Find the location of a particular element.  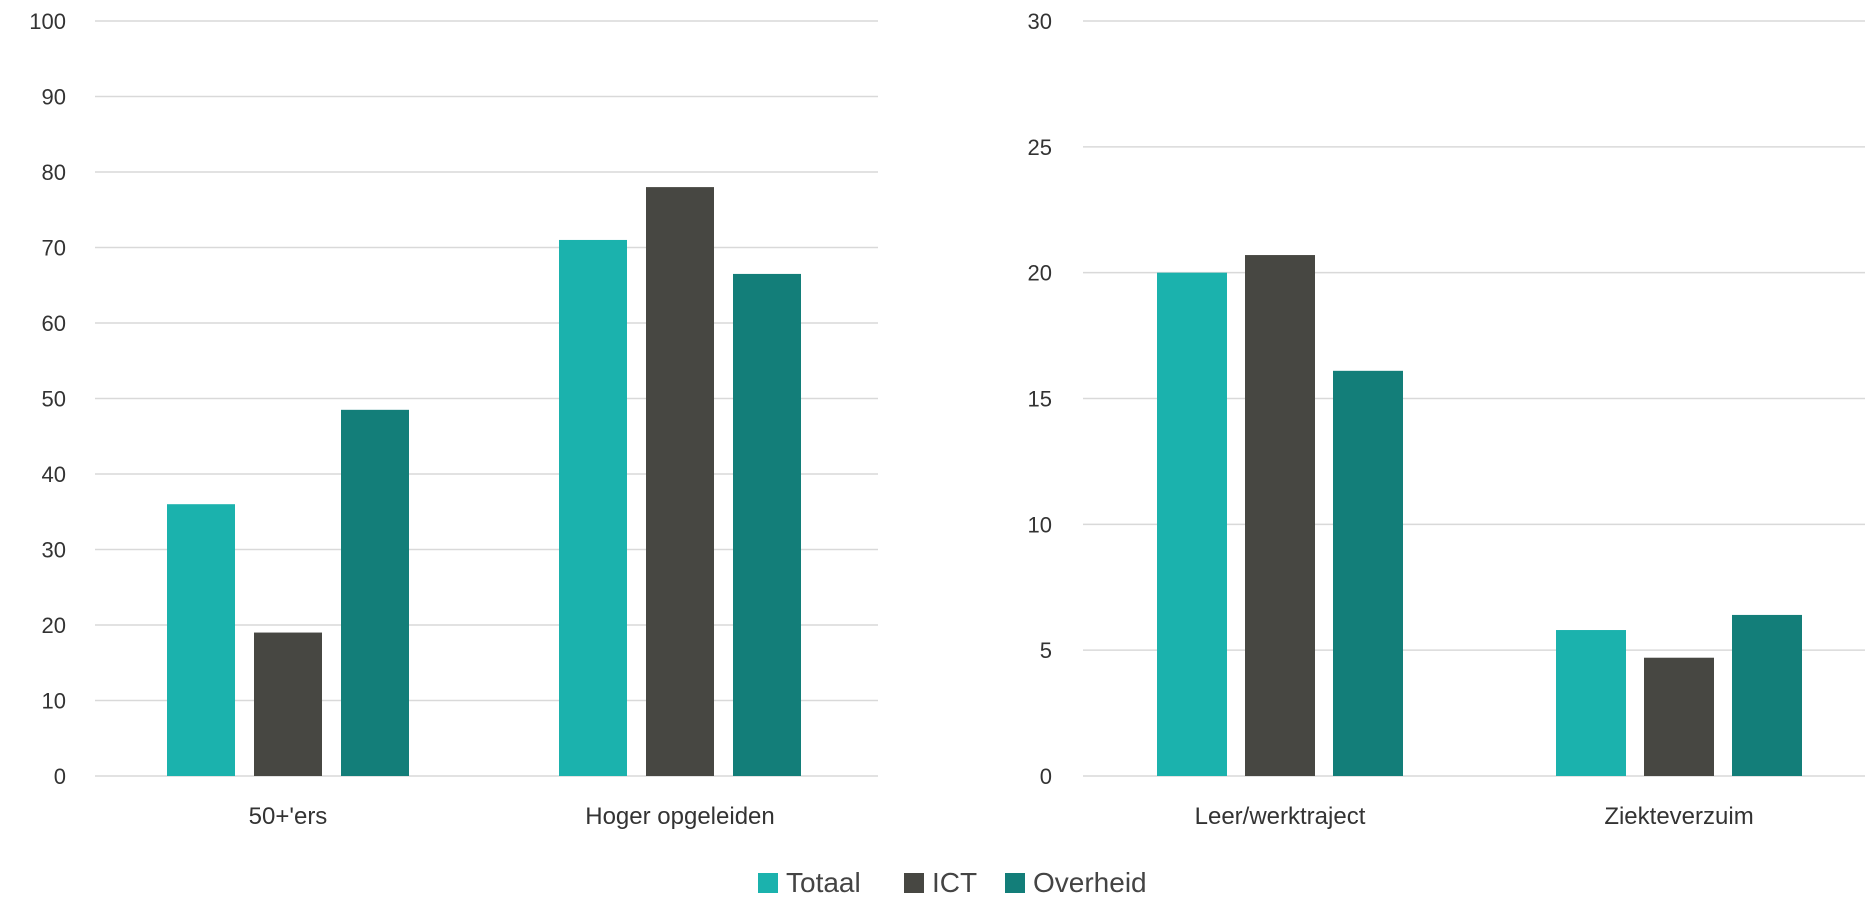

y-tick-label: 25 is located at coordinates (1040, 147).